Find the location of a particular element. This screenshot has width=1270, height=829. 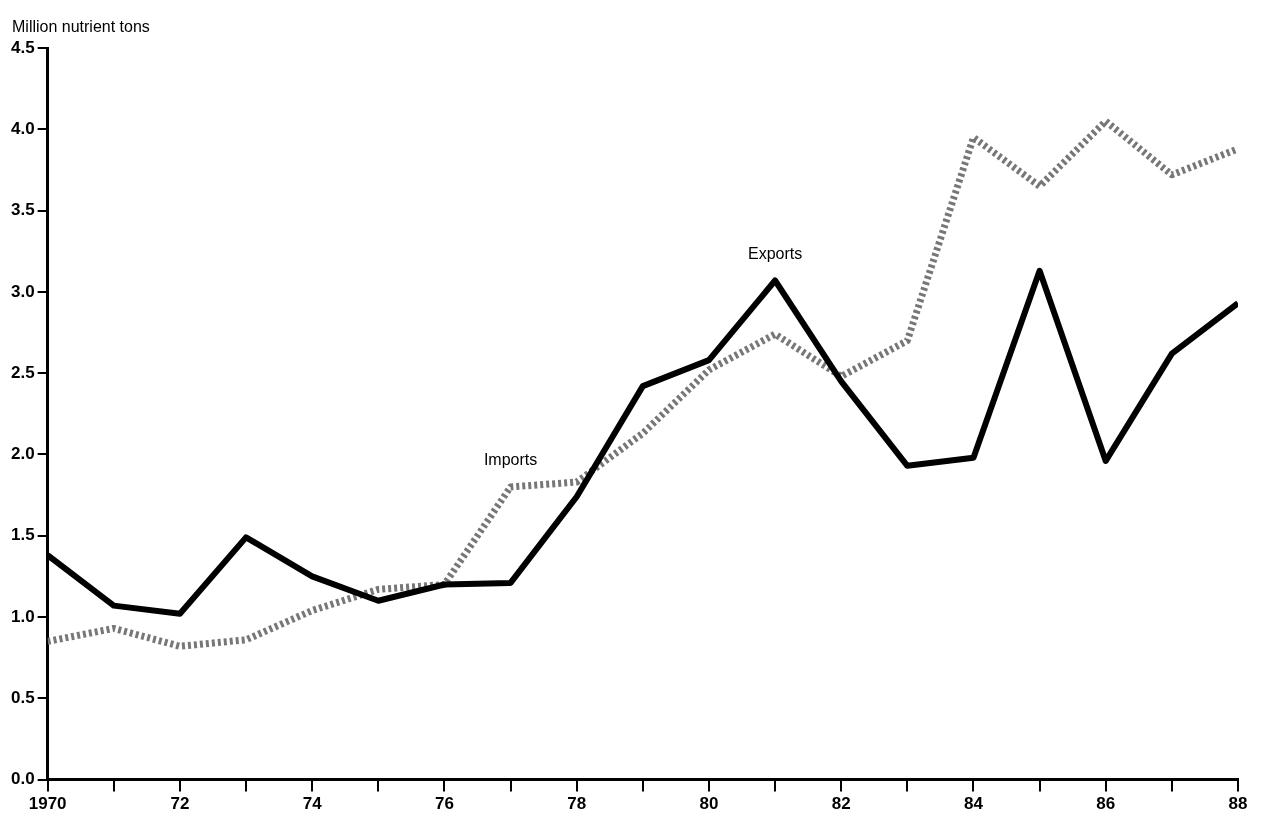

y-tick-label: 4.5 is located at coordinates (22, 47).